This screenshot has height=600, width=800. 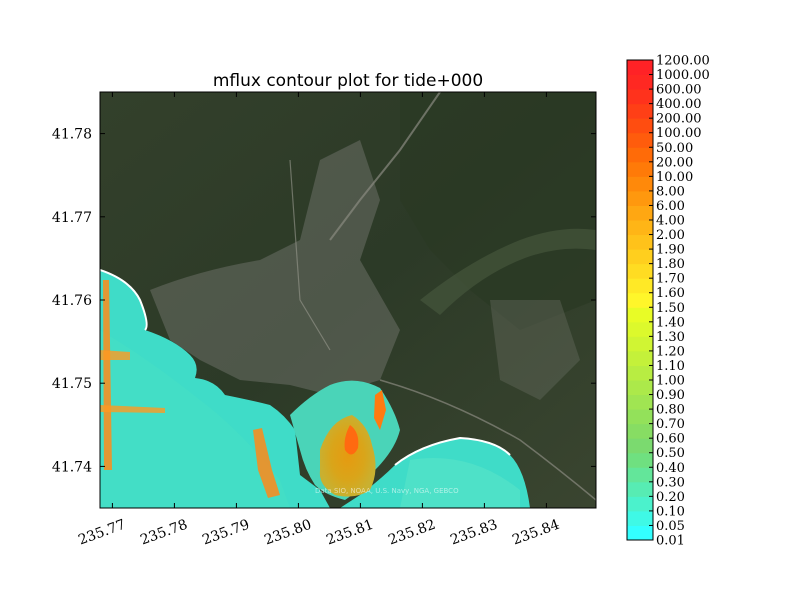 I want to click on colorbar-label: 0.10, so click(x=670, y=511).